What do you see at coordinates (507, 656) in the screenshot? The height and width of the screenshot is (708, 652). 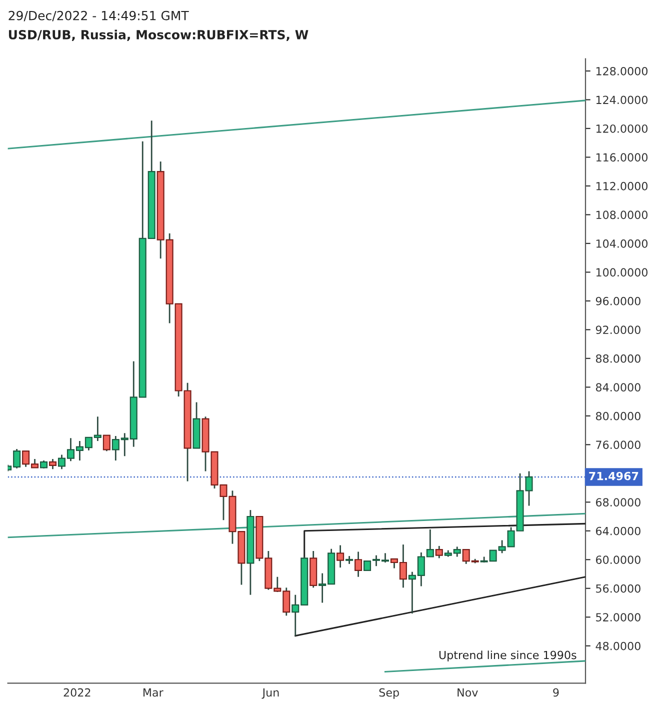 I see `annotation: Uptrend line since 1990s` at bounding box center [507, 656].